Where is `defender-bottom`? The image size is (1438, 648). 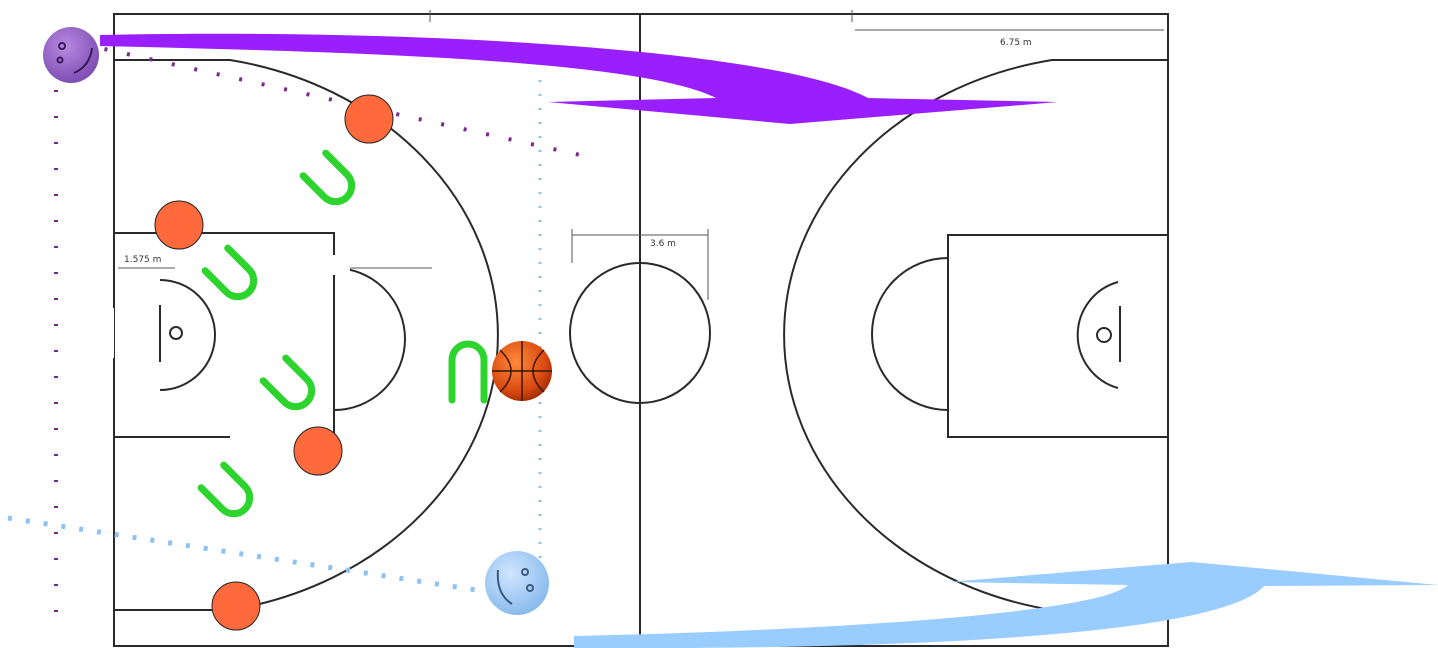
defender-bottom is located at coordinates (236, 606).